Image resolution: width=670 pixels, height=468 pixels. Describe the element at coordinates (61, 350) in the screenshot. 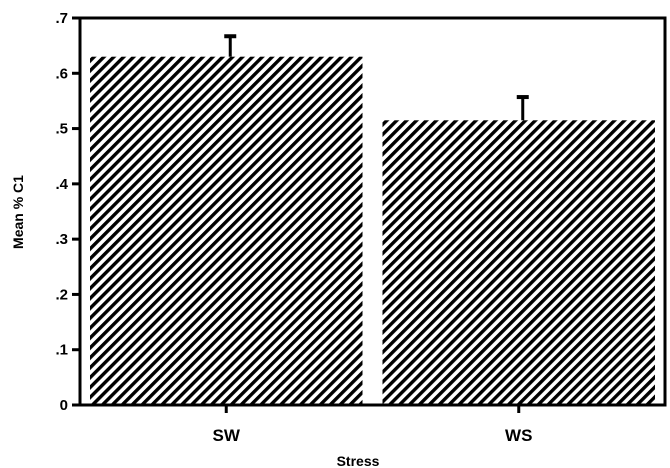

I see `y-tick-label: .1` at that location.